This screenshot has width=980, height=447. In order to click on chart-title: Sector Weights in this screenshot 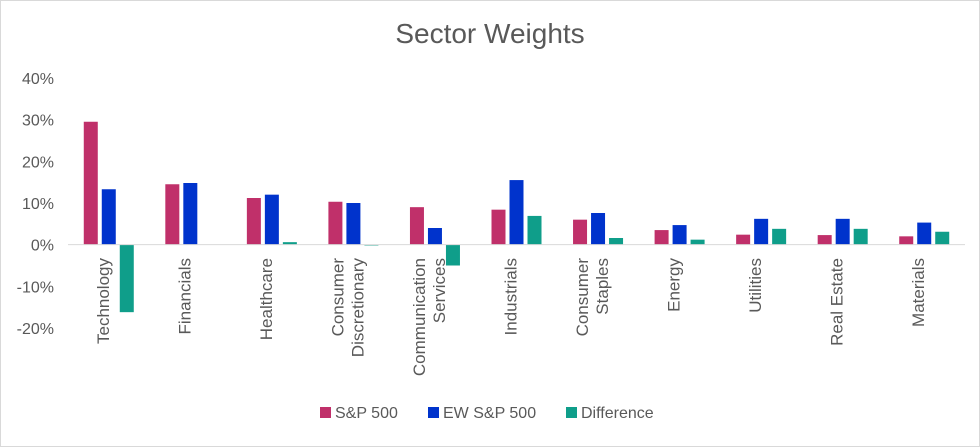, I will do `click(490, 33)`.